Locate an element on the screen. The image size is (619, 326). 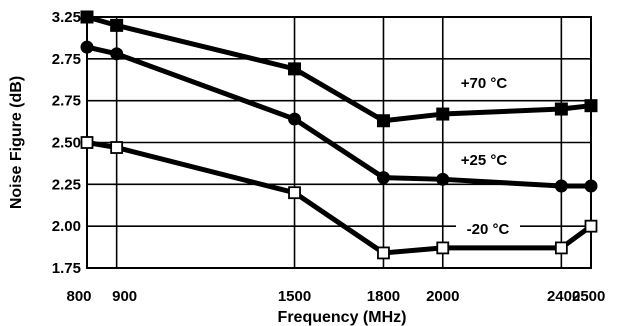
x-tick-label: 900 is located at coordinates (124, 296).